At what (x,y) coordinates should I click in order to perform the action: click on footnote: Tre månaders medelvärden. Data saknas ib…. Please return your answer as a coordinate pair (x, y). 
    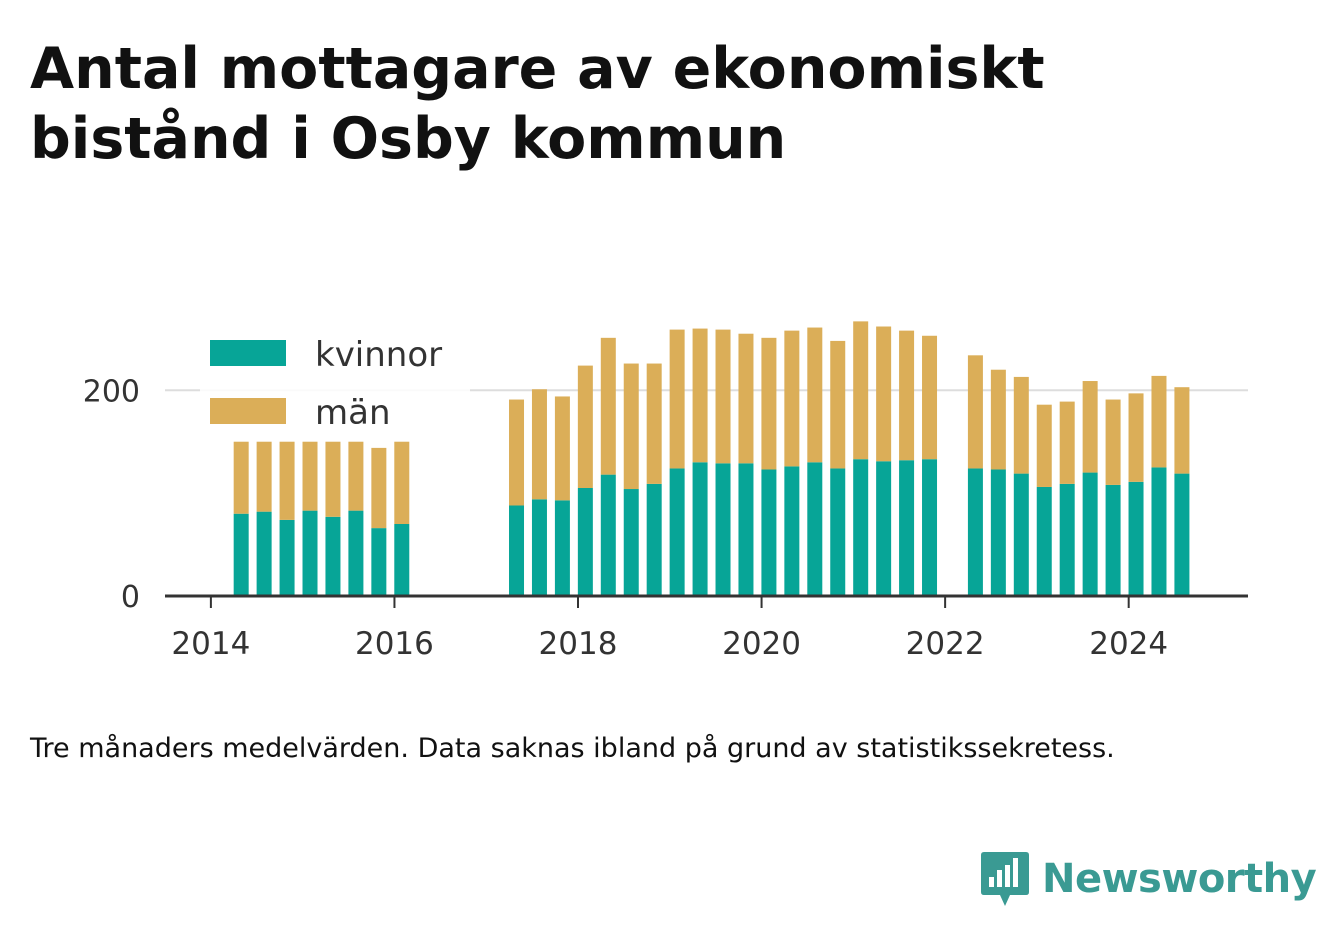
    Looking at the image, I should click on (572, 748).